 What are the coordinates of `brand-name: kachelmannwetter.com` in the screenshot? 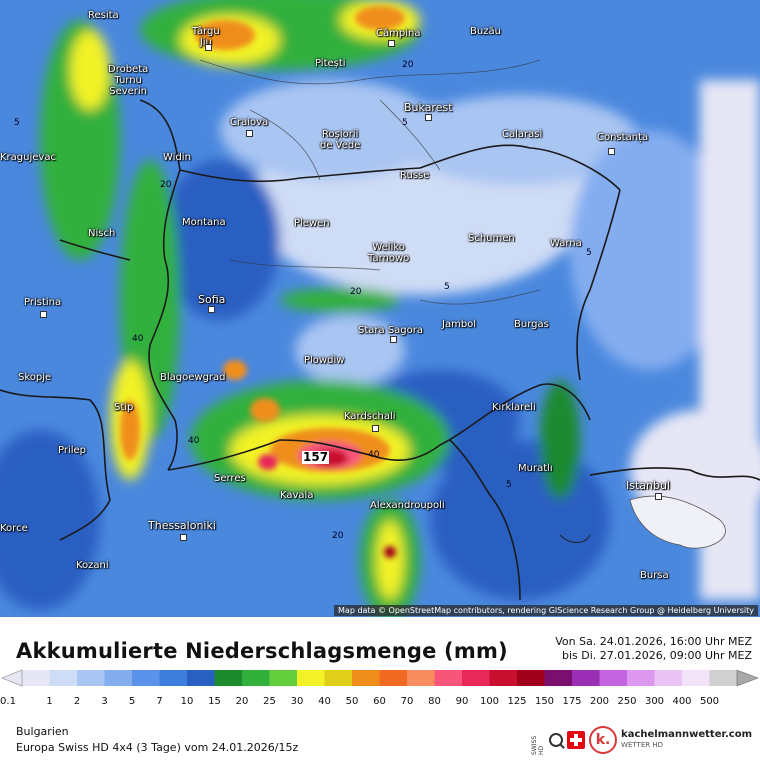 It's located at (686, 734).